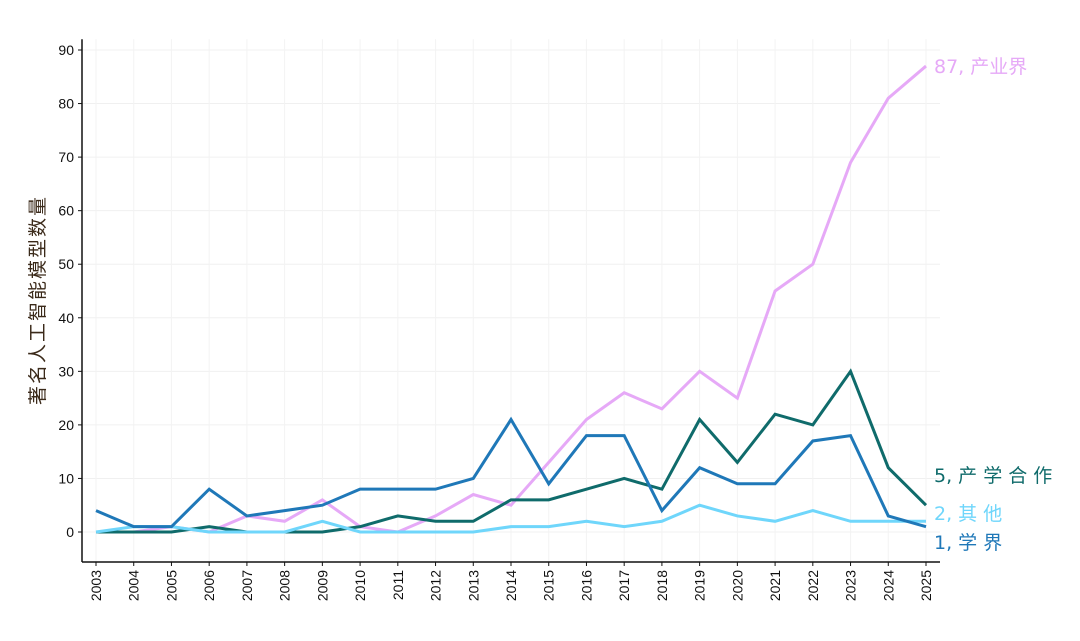  I want to click on x-tick-label: 2019, so click(700, 585).